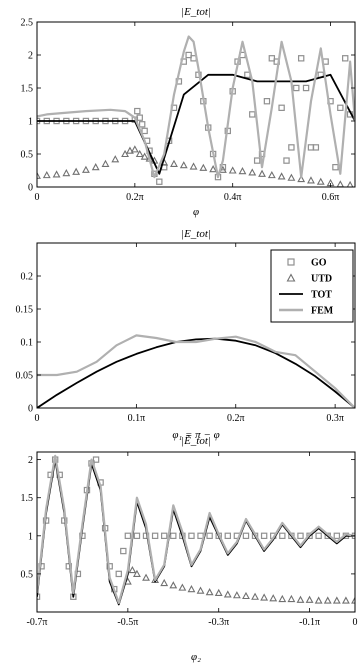  Describe the element at coordinates (137, 418) in the screenshot. I see `x-tick-label: 0.1π` at that location.